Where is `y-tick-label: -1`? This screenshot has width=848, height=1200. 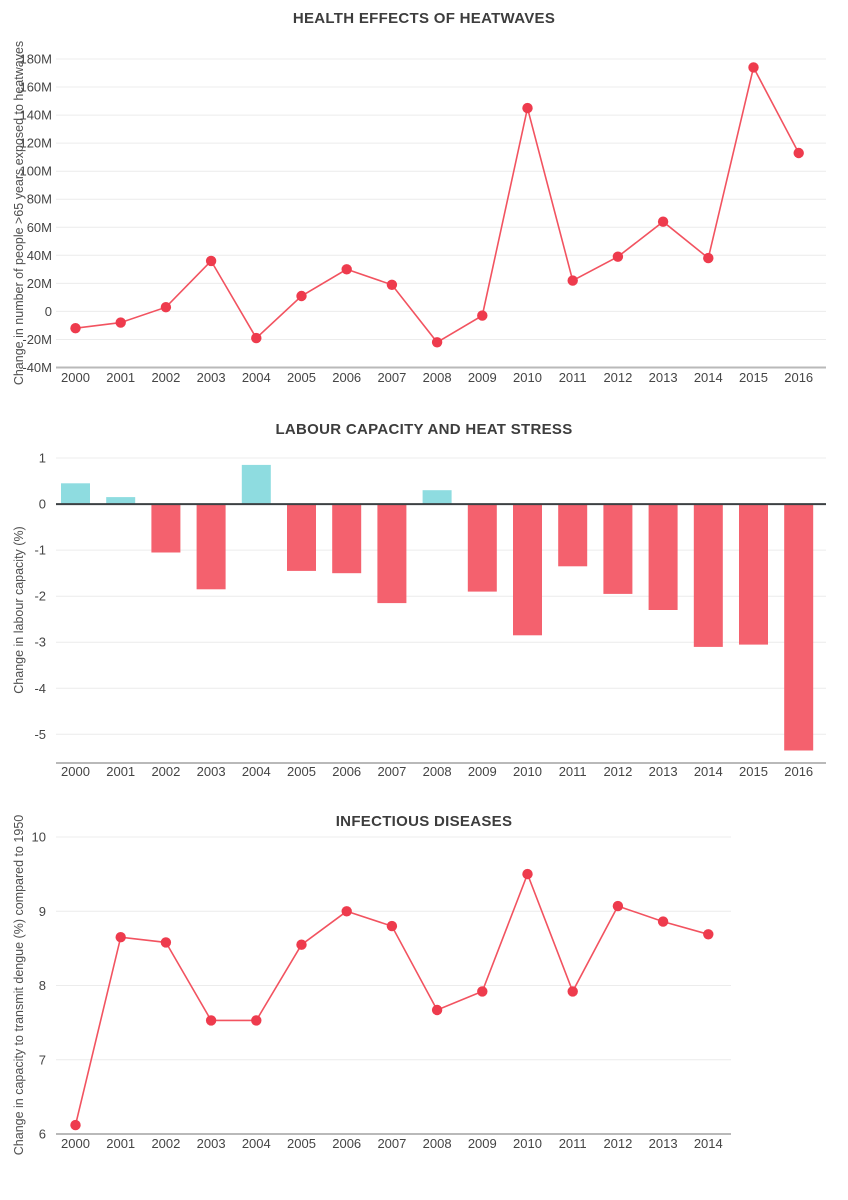
y-tick-label: -1 is located at coordinates (40, 550).